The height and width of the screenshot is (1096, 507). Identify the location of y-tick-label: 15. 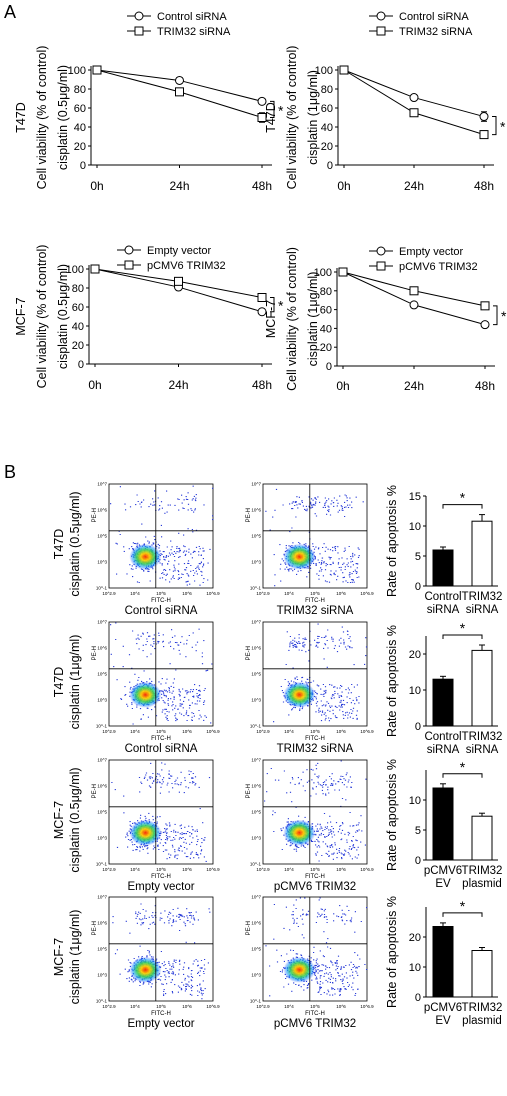
(415, 497).